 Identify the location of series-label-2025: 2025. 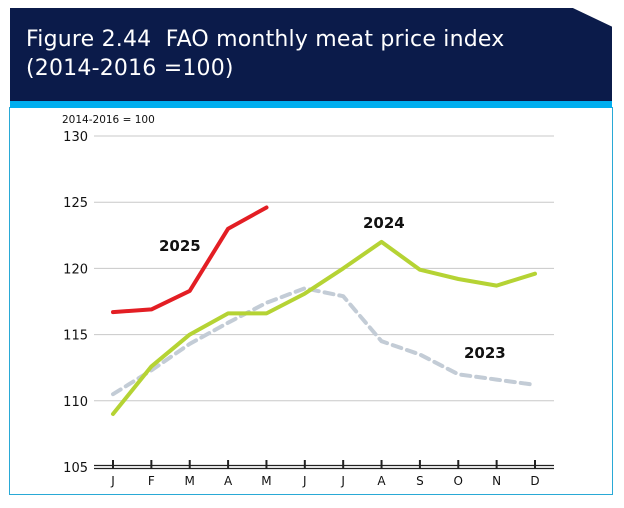
(180, 246).